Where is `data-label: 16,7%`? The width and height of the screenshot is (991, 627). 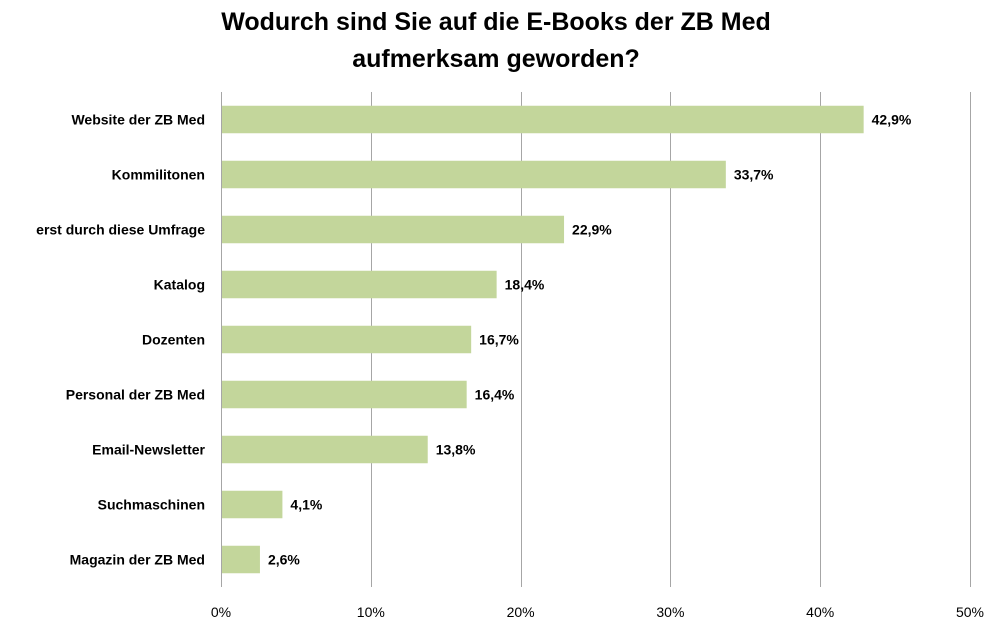
data-label: 16,7% is located at coordinates (499, 340).